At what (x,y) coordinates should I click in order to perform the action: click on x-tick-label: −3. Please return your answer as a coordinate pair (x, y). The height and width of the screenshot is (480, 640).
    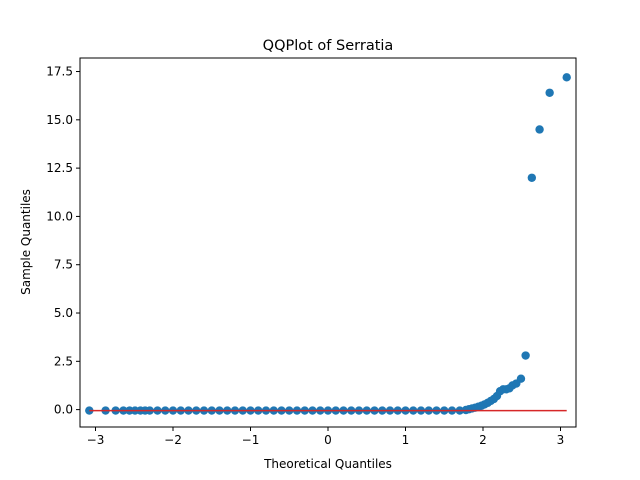
    Looking at the image, I should click on (96, 440).